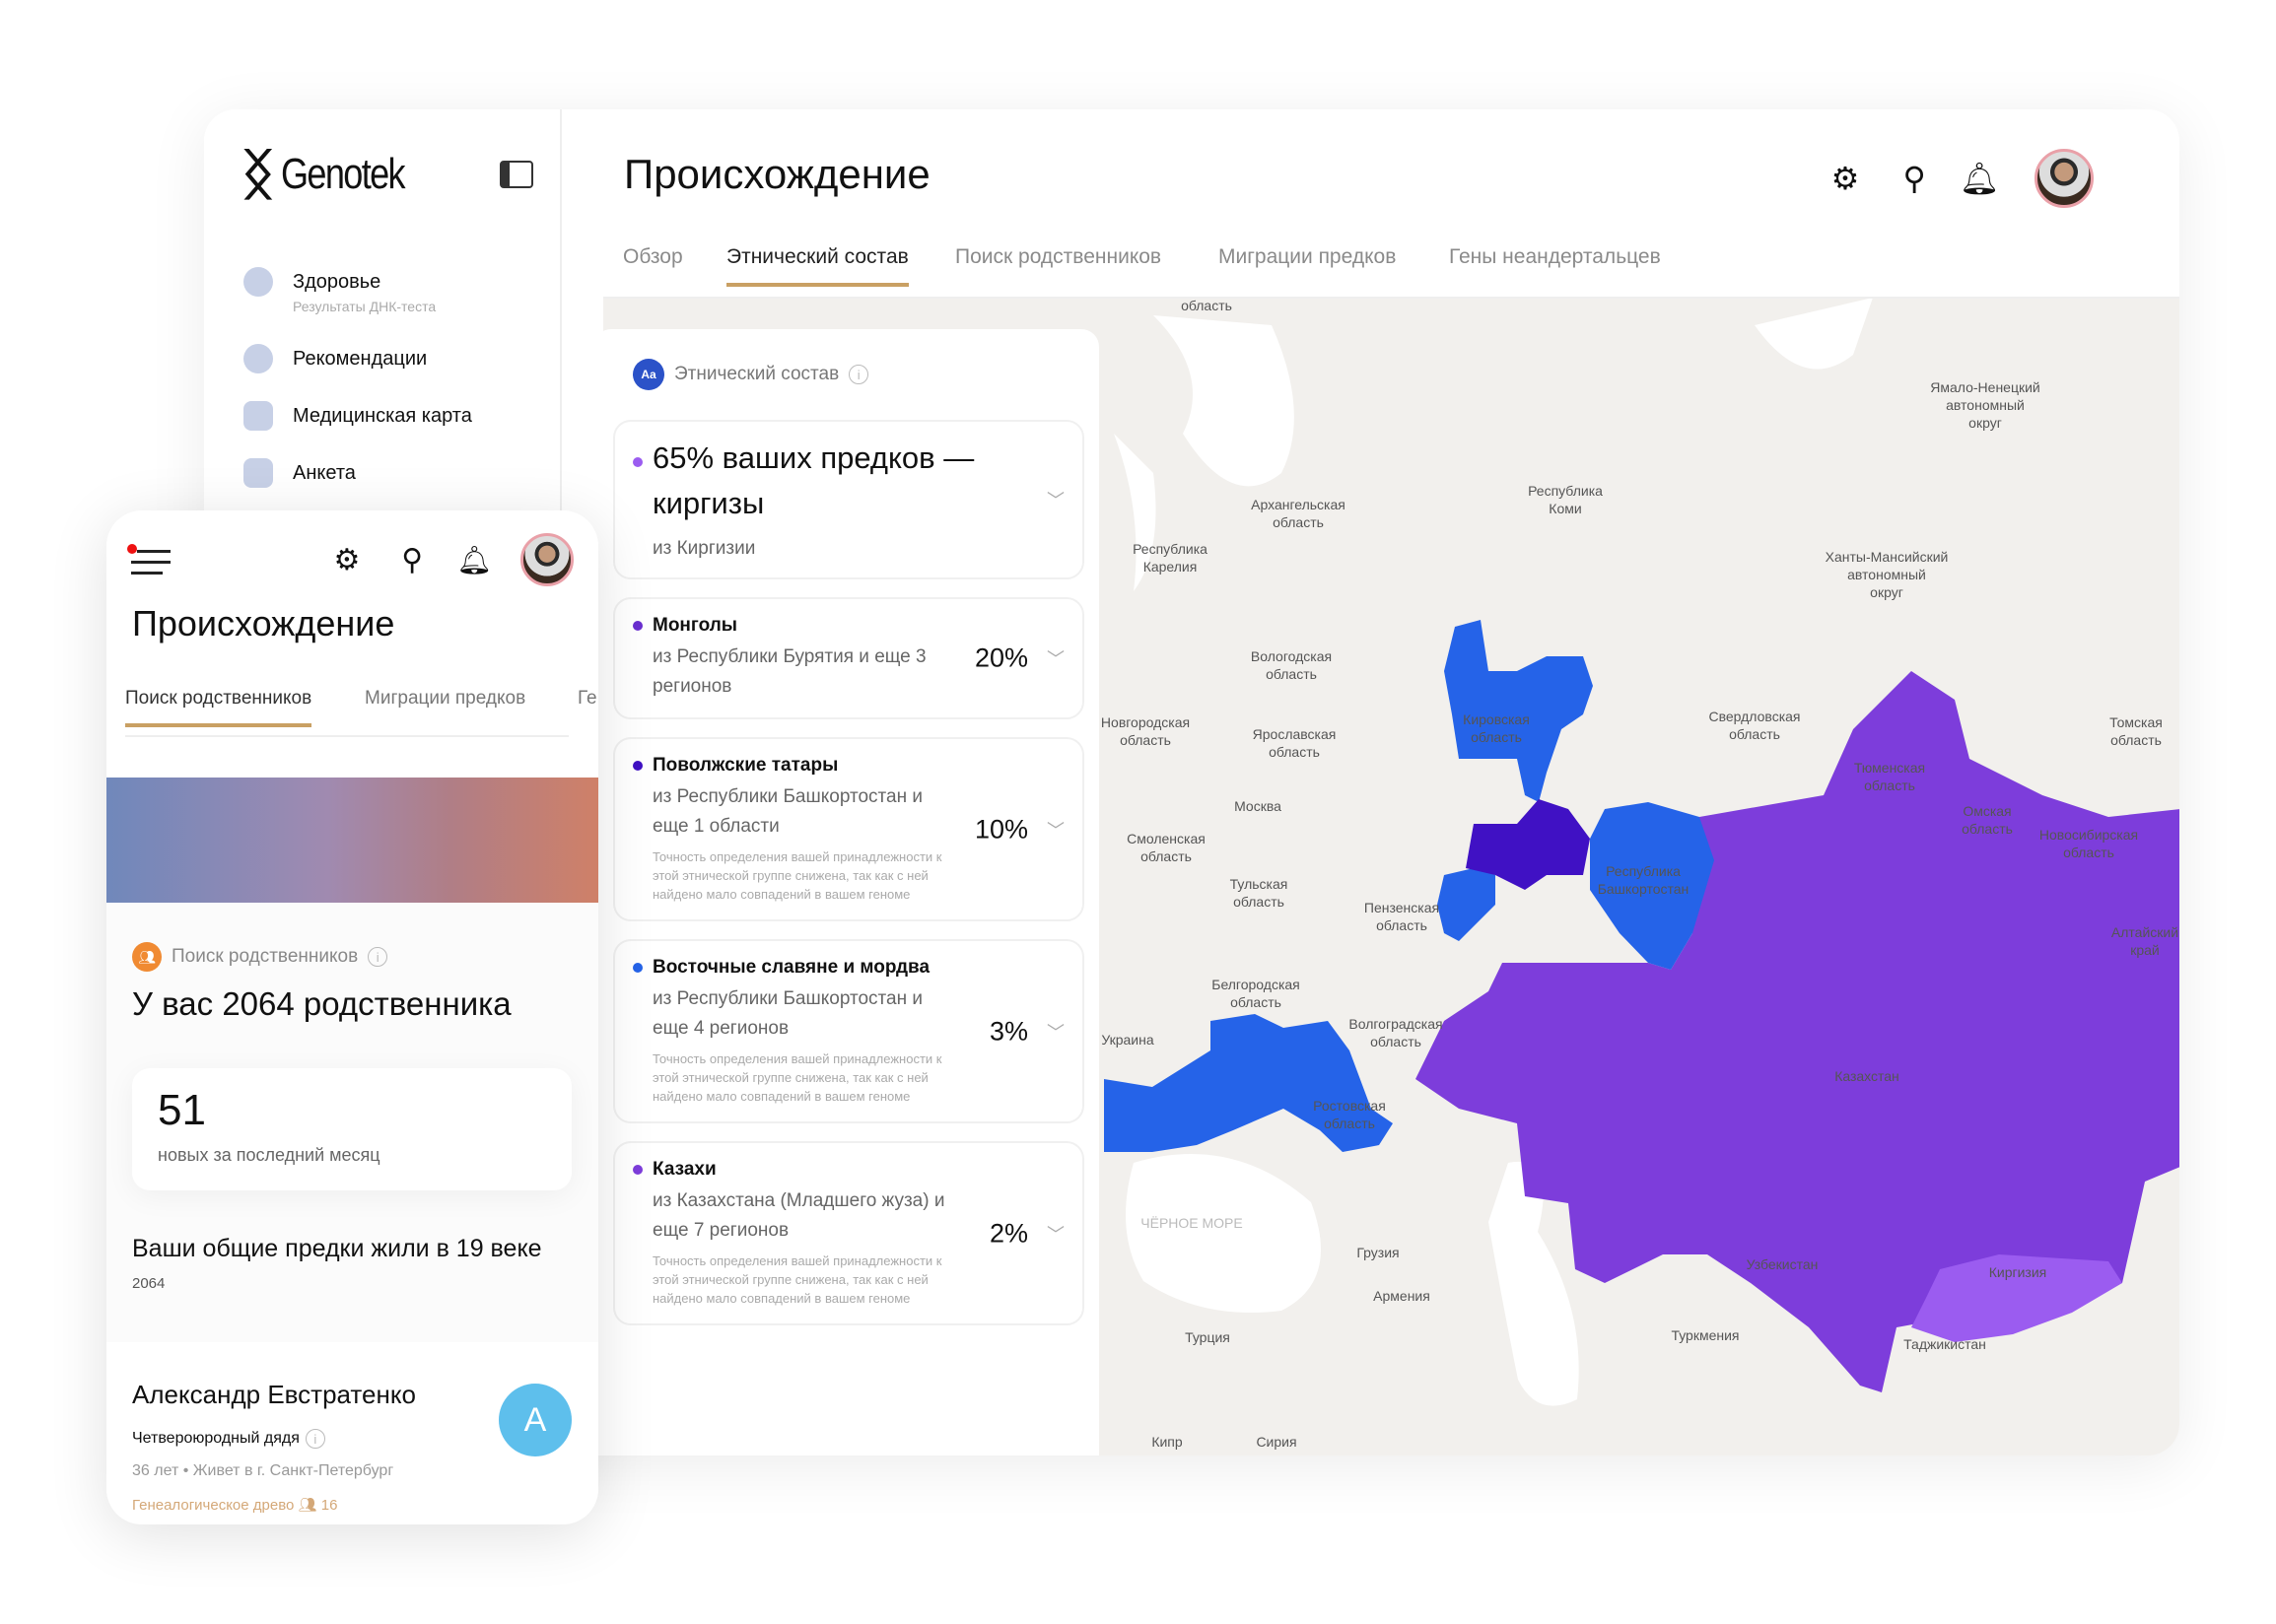 The image size is (2276, 1624). I want to click on map-label: Ханты-Мансийский автономный округ, so click(1887, 574).